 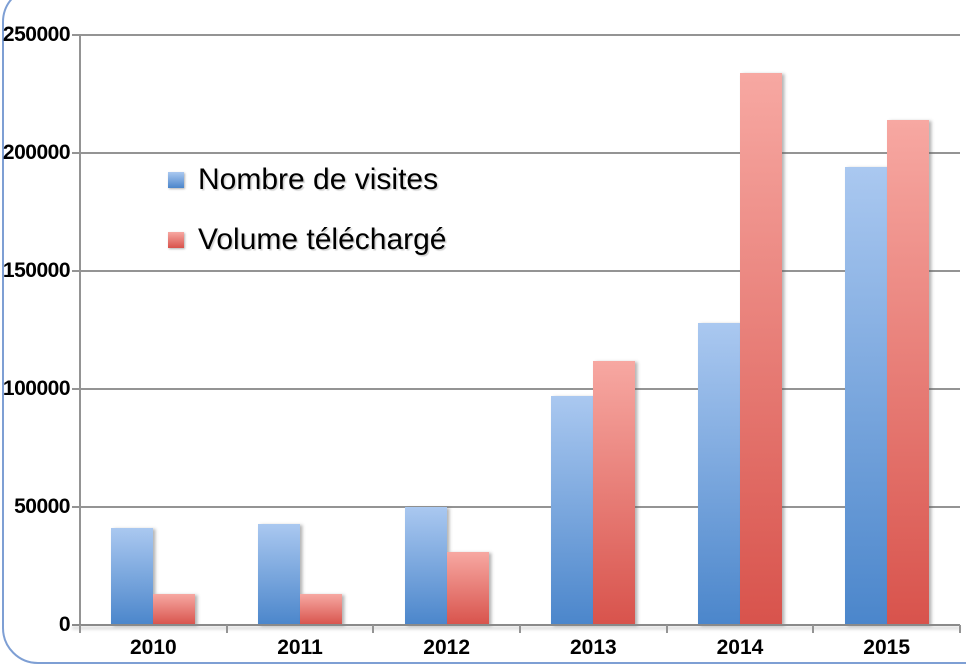 What do you see at coordinates (865, 396) in the screenshot?
I see `bar-visites-2015` at bounding box center [865, 396].